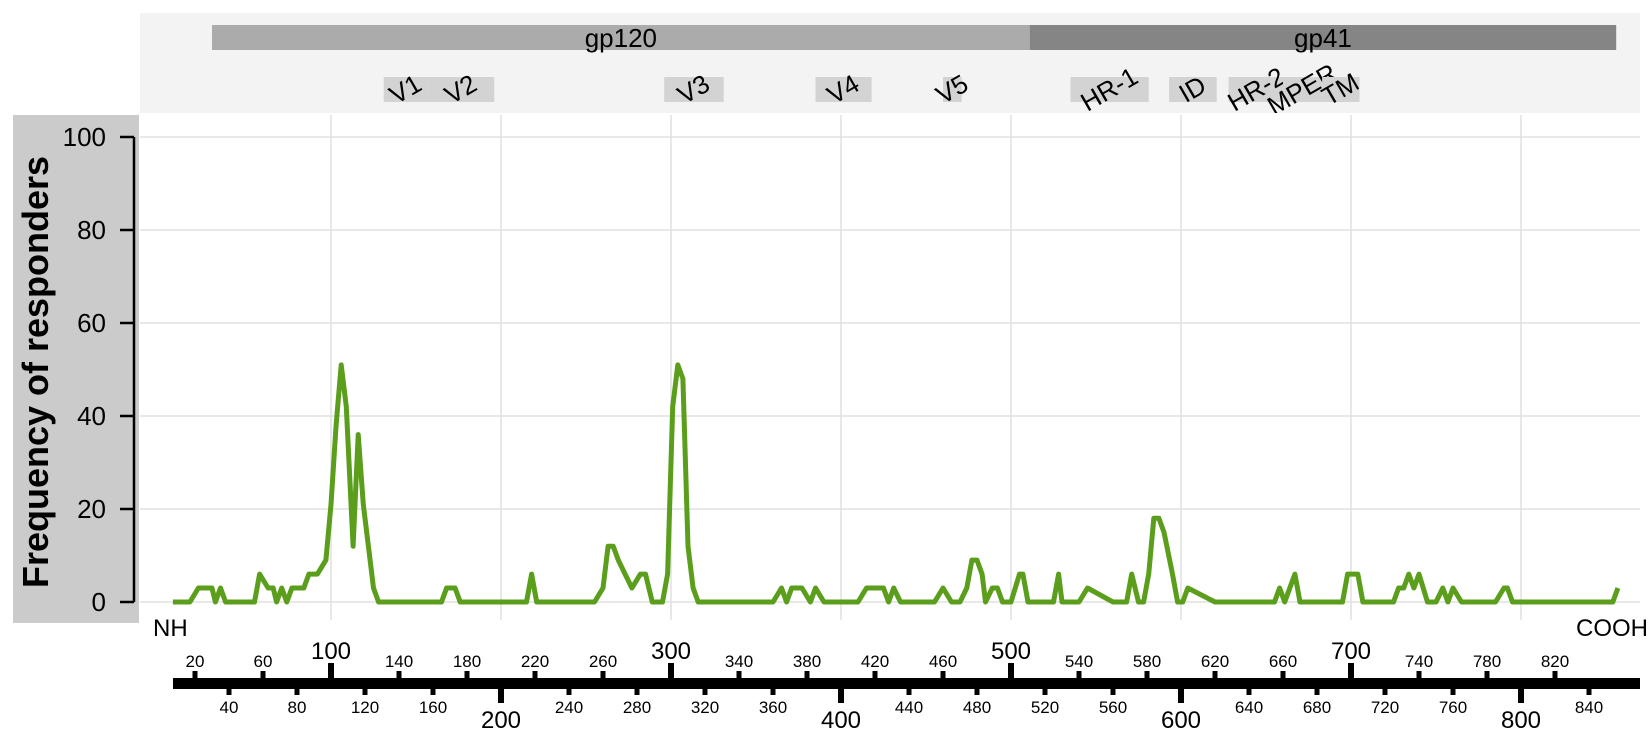 The width and height of the screenshot is (1650, 750). Describe the element at coordinates (170, 628) in the screenshot. I see `left-end-label: NH` at that location.